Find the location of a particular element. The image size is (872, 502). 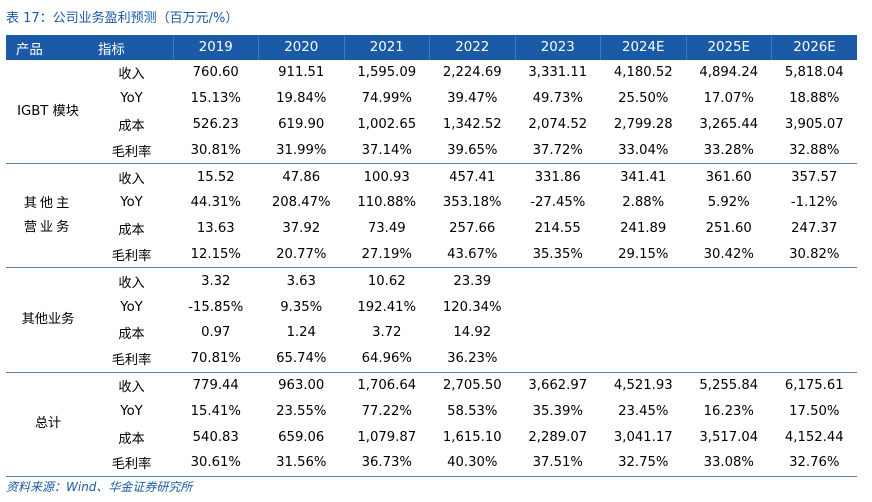

value-cell: 241.89 is located at coordinates (643, 229).